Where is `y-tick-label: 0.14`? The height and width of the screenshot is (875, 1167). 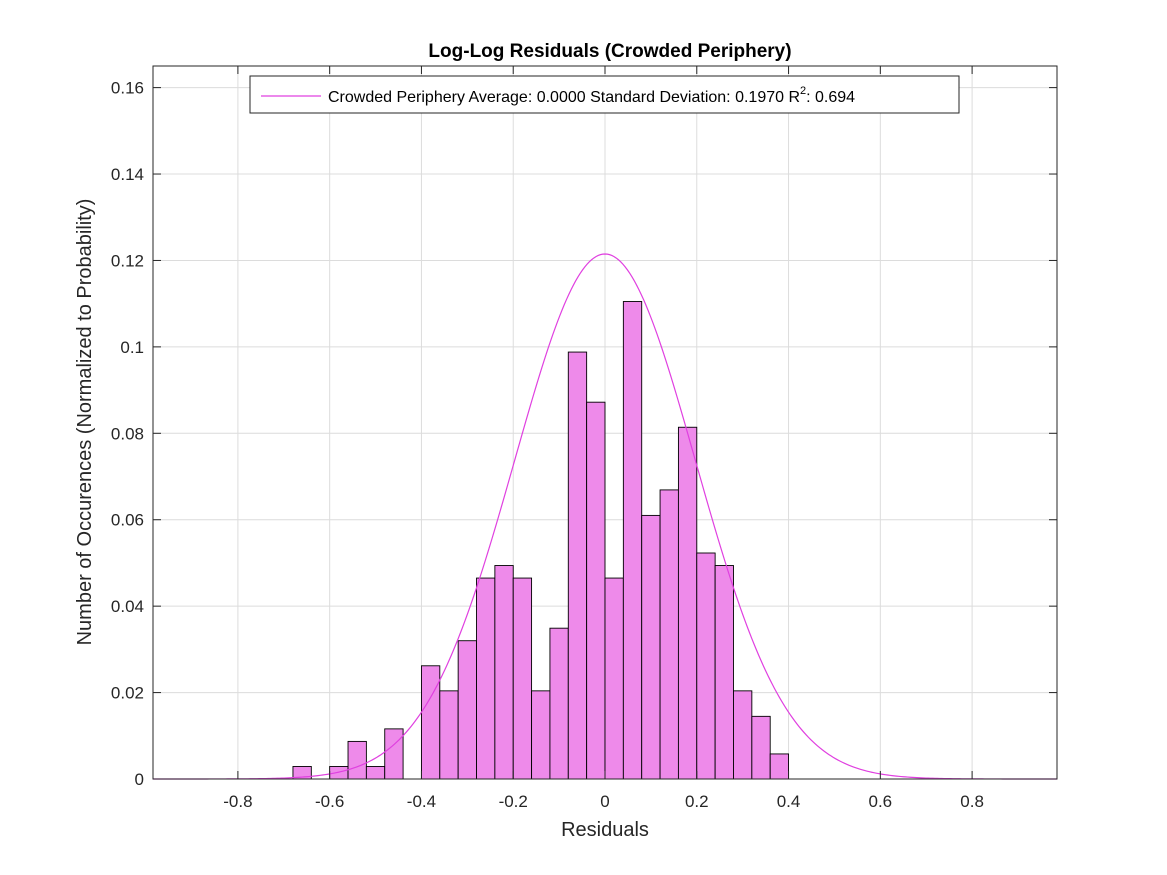 y-tick-label: 0.14 is located at coordinates (127, 174).